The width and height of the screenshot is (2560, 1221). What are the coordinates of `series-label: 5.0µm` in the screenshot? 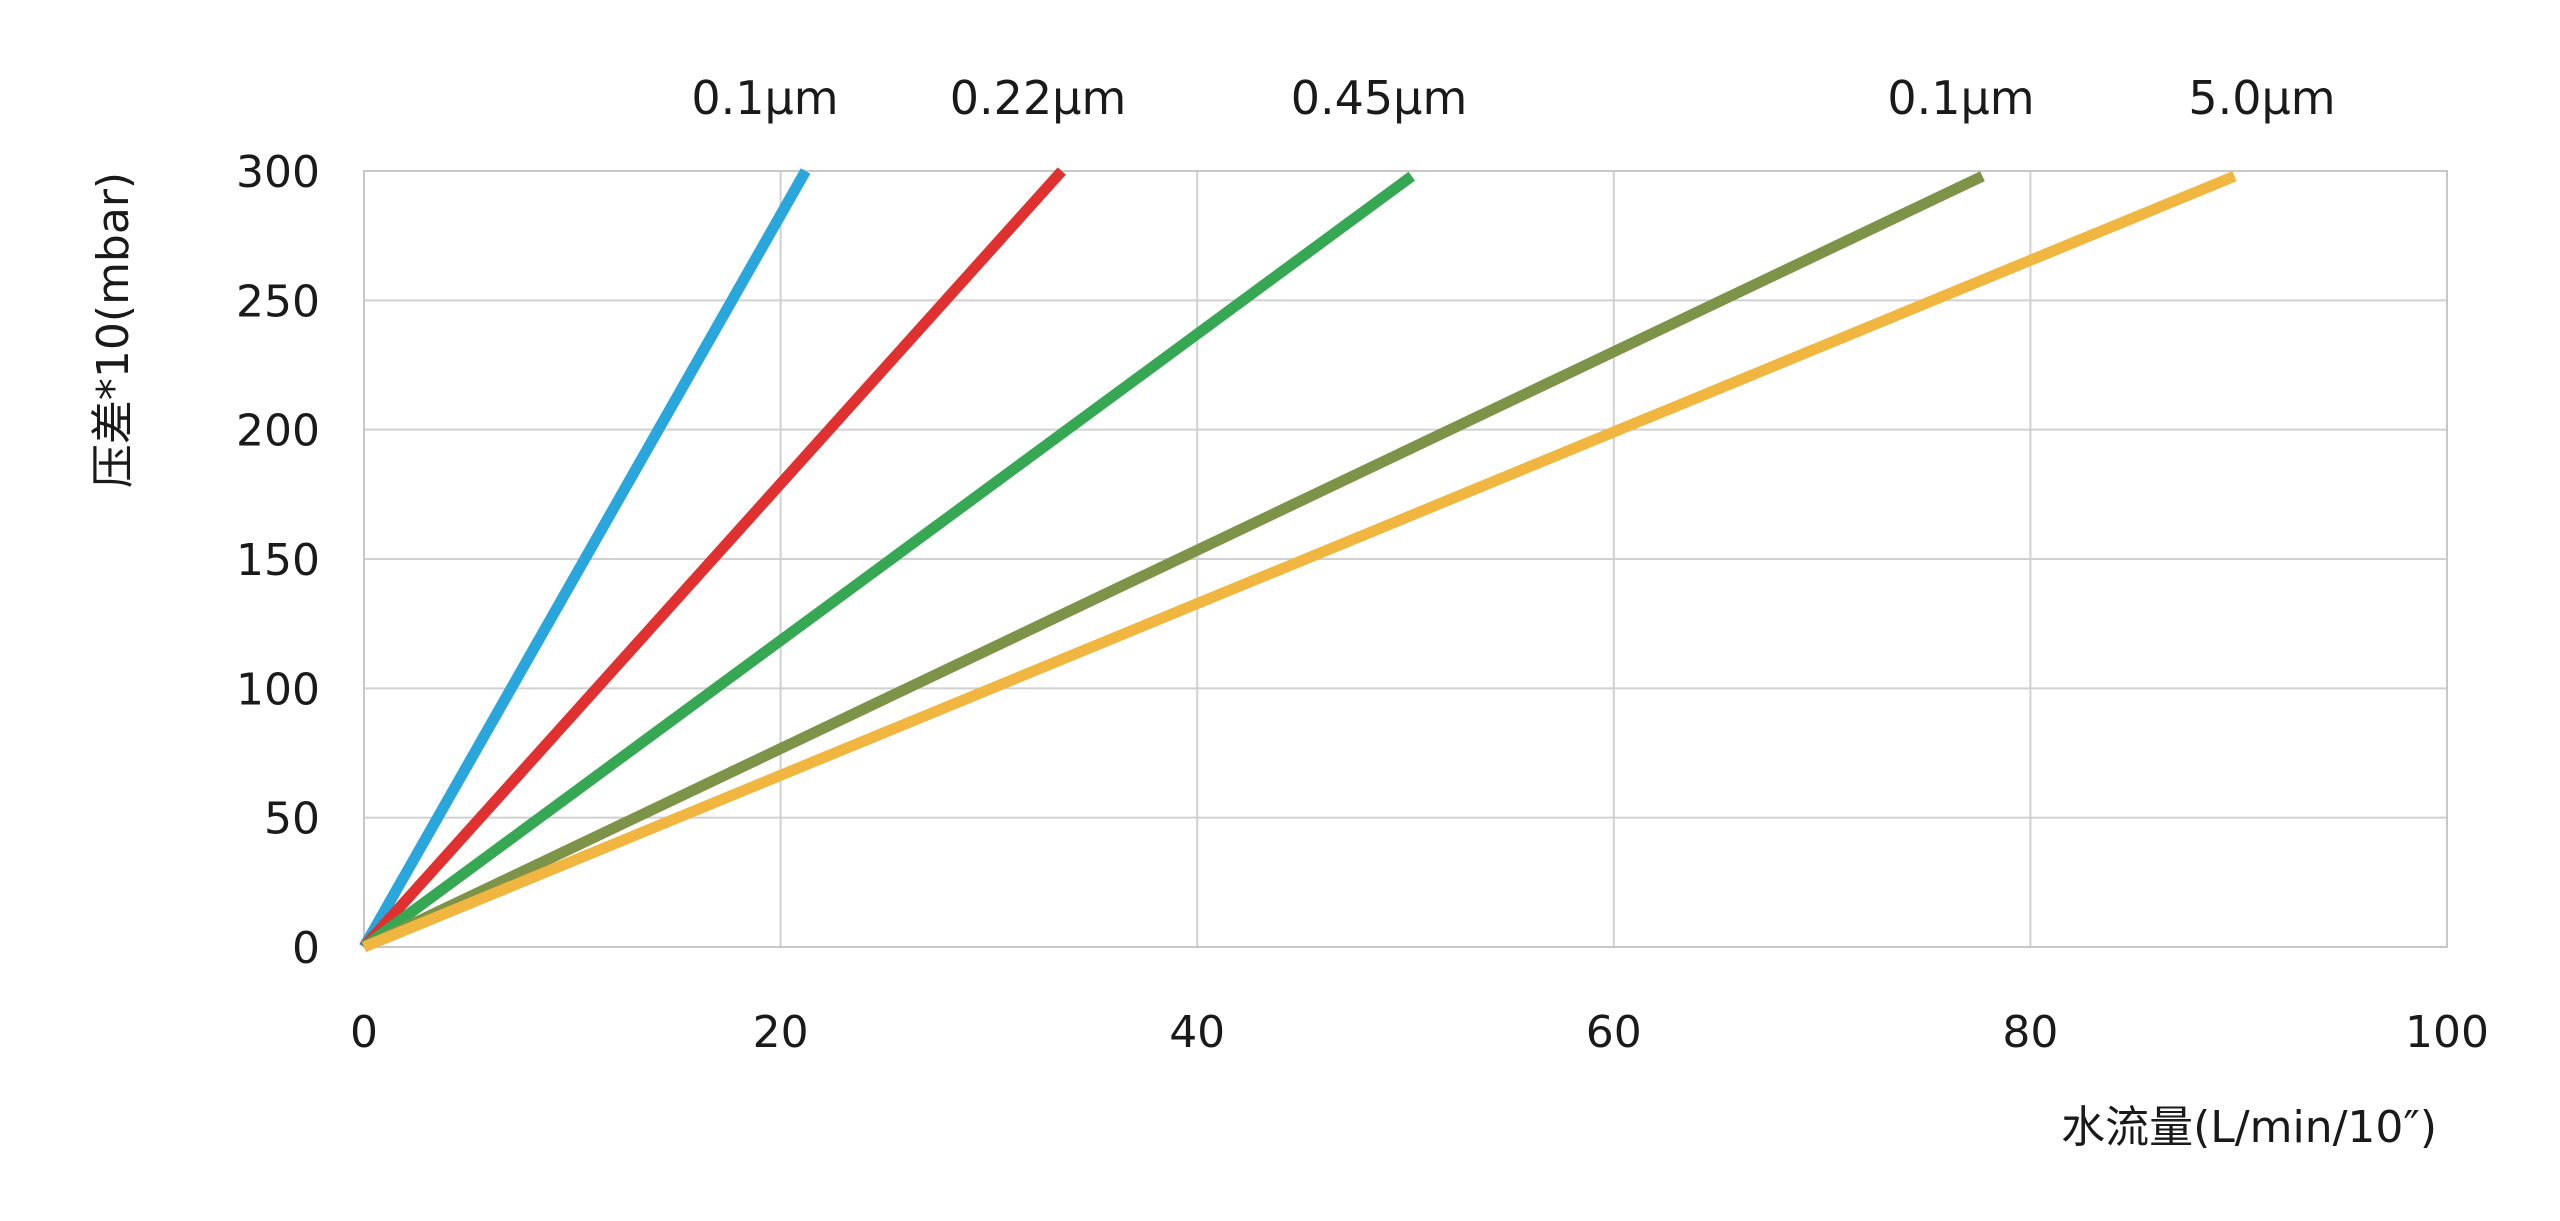 It's located at (2261, 98).